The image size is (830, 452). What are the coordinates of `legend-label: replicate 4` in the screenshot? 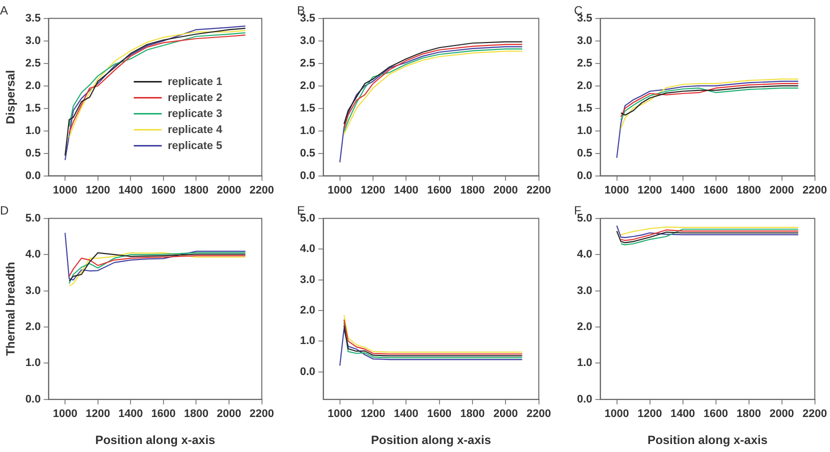 It's located at (196, 130).